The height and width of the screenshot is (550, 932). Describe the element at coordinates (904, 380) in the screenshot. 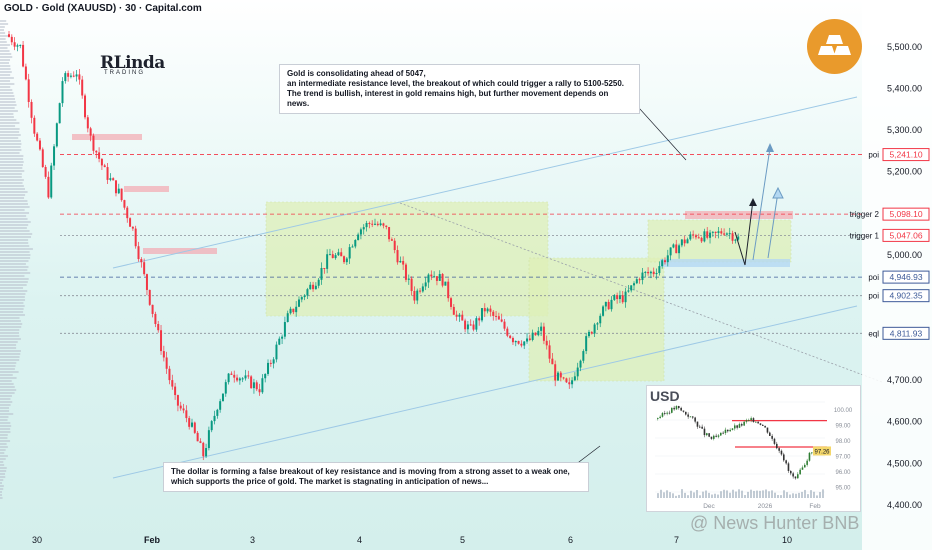

I see `price-tick-label: 4,700.00` at that location.